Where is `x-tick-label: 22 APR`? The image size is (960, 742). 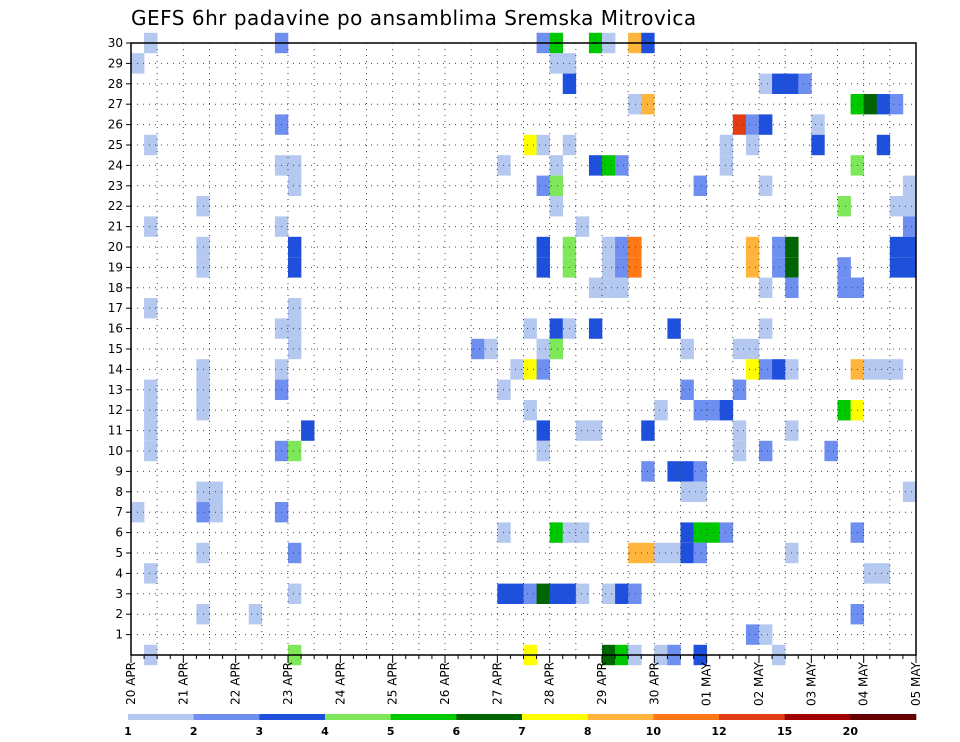 x-tick-label: 22 APR is located at coordinates (236, 683).